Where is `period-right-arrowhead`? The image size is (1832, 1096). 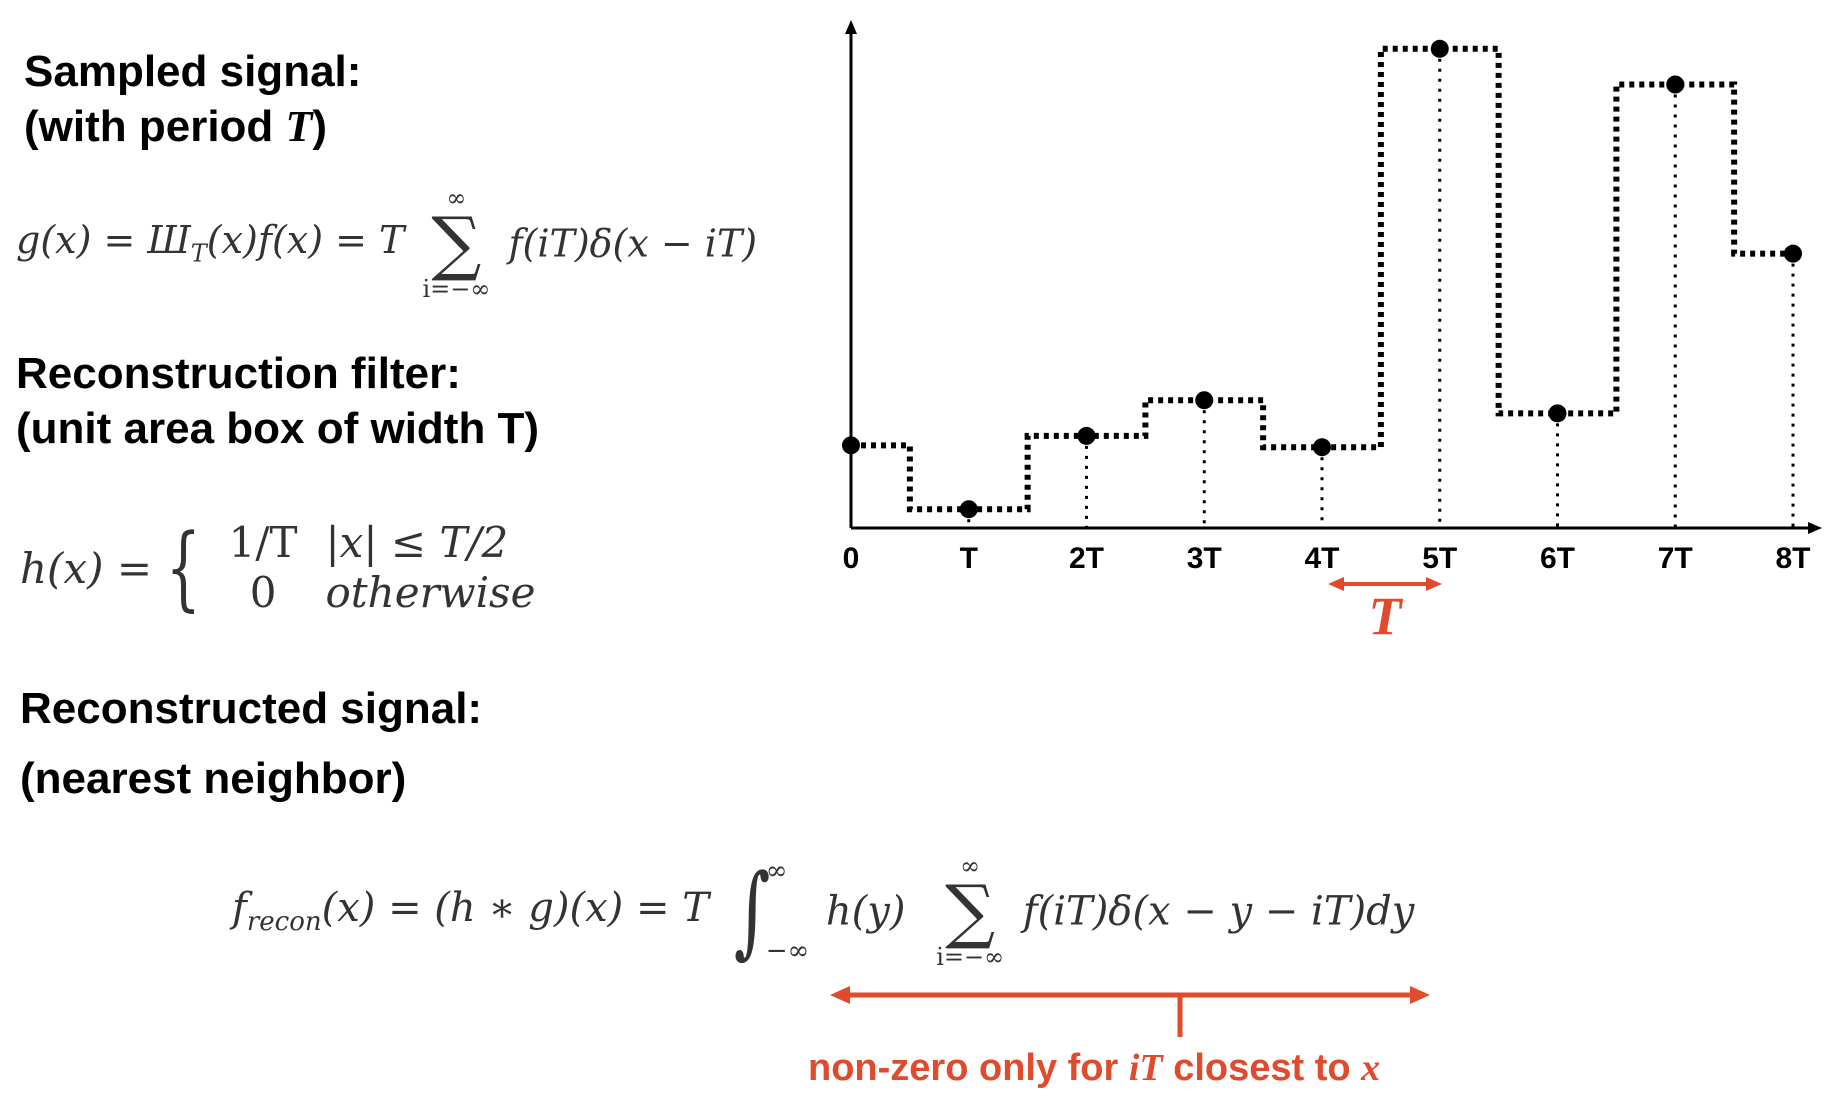
period-right-arrowhead is located at coordinates (1434, 584).